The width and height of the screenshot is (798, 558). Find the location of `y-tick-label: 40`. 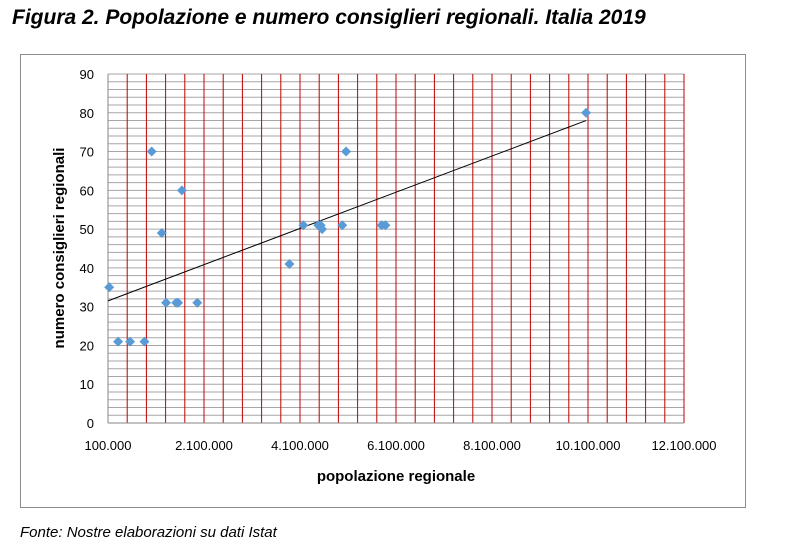

y-tick-label: 40 is located at coordinates (87, 268).